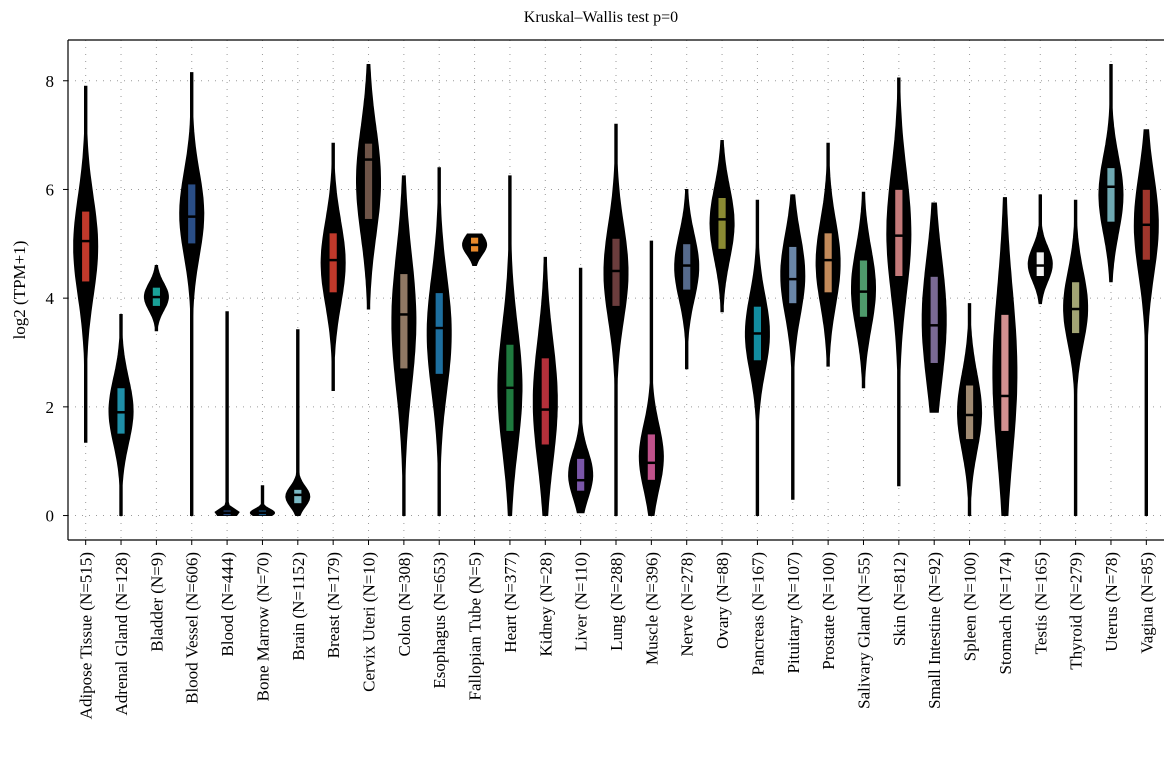 This screenshot has width=1164, height=770. What do you see at coordinates (864, 630) in the screenshot?
I see `x-tick-label: Salivary Gland (N=55)` at bounding box center [864, 630].